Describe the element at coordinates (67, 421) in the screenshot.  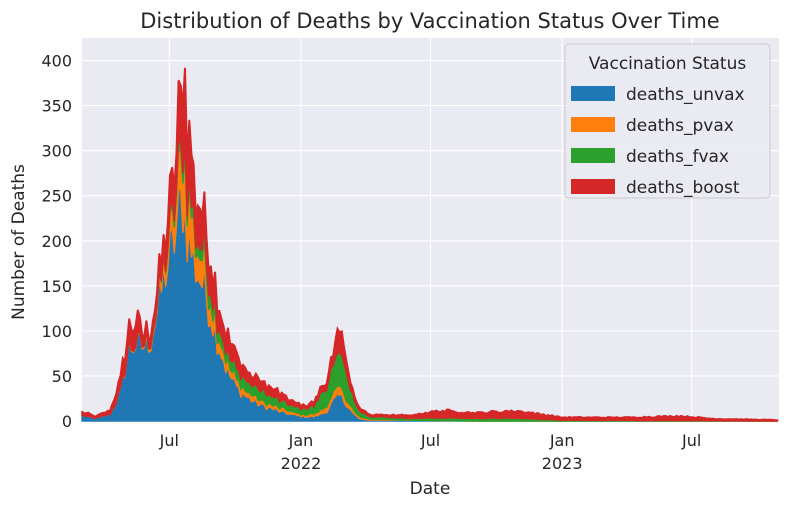
I see `y-tick-label: 0` at that location.